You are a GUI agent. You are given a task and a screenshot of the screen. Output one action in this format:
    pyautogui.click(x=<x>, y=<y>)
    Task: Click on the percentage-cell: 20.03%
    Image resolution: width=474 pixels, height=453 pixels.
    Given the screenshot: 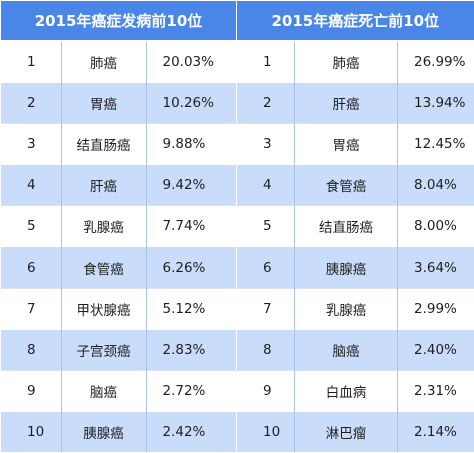 What is the action you would take?
    pyautogui.click(x=191, y=61)
    